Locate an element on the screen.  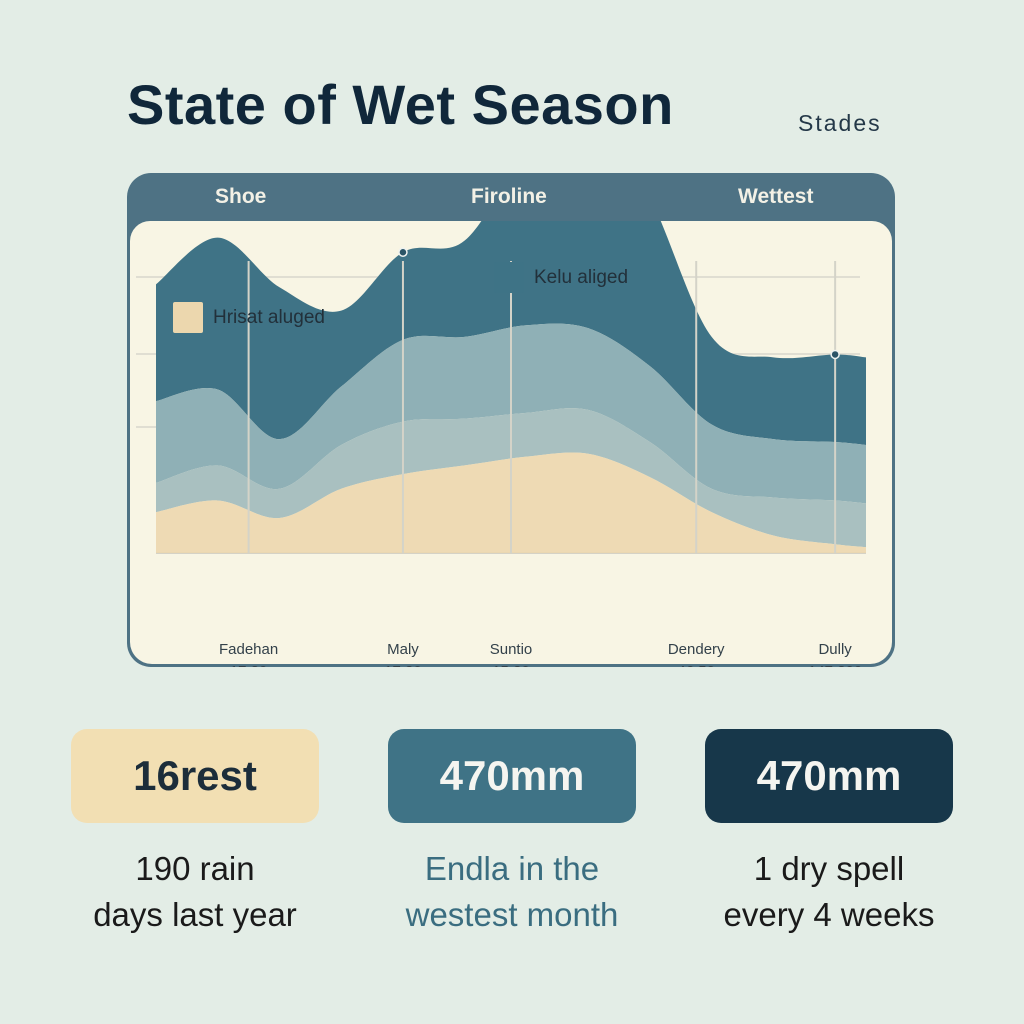
card-header: Shoe Firoline Wettest is located at coordinates (511, 197).